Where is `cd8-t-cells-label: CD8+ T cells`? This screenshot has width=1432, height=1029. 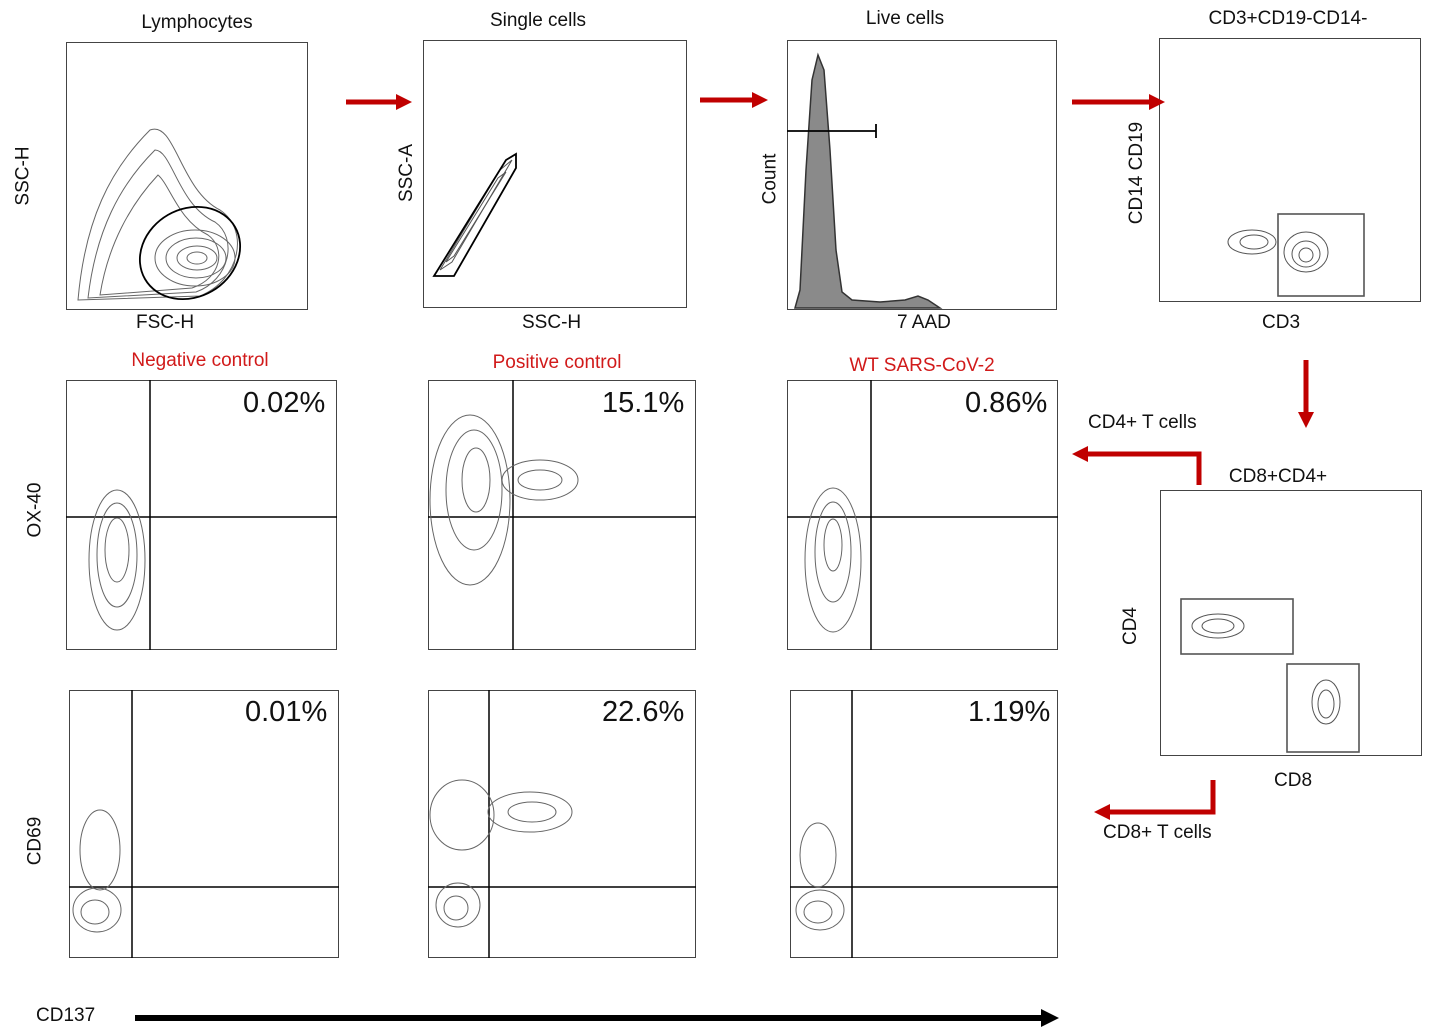
cd8-t-cells-label: CD8+ T cells is located at coordinates (1157, 832).